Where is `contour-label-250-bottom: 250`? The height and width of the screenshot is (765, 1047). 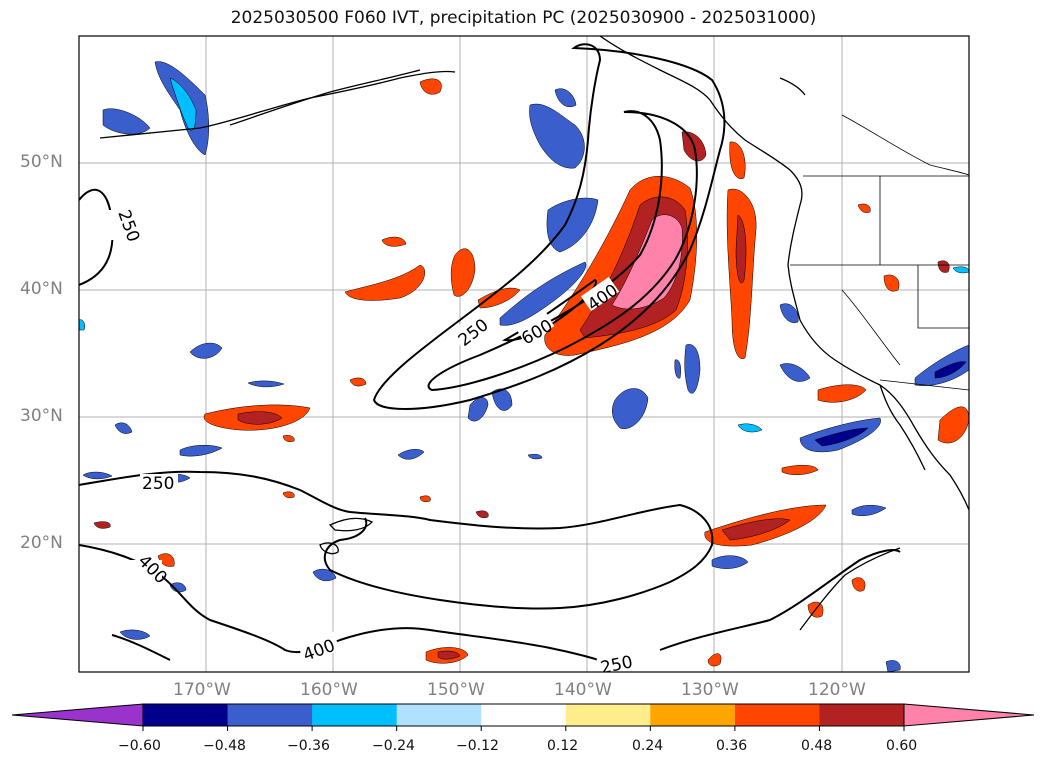 contour-label-250-bottom: 250 is located at coordinates (617, 665).